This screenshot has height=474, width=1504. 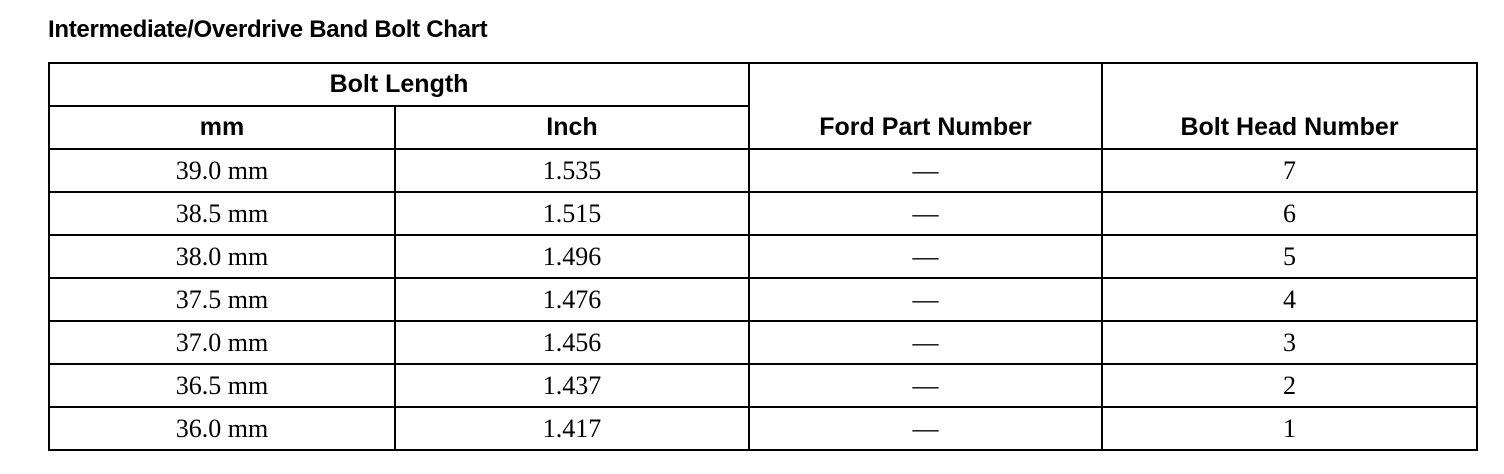 What do you see at coordinates (399, 84) in the screenshot?
I see `header-bolt-length: Bolt Length` at bounding box center [399, 84].